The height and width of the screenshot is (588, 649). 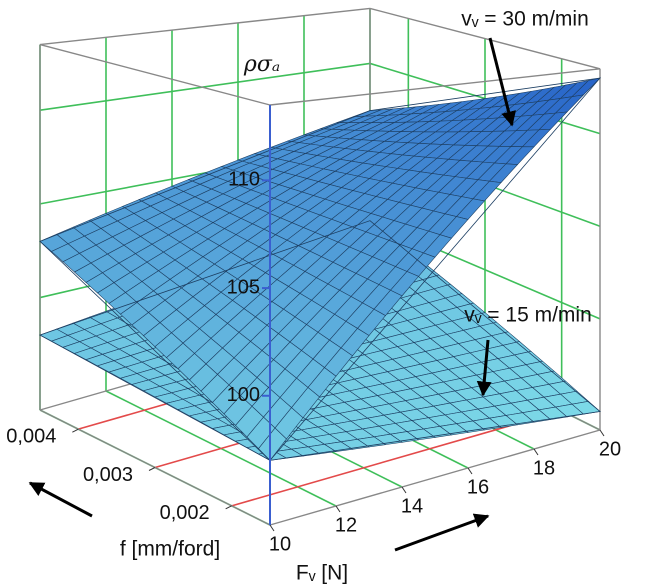 What do you see at coordinates (243, 287) in the screenshot?
I see `z-tick-label: 105` at bounding box center [243, 287].